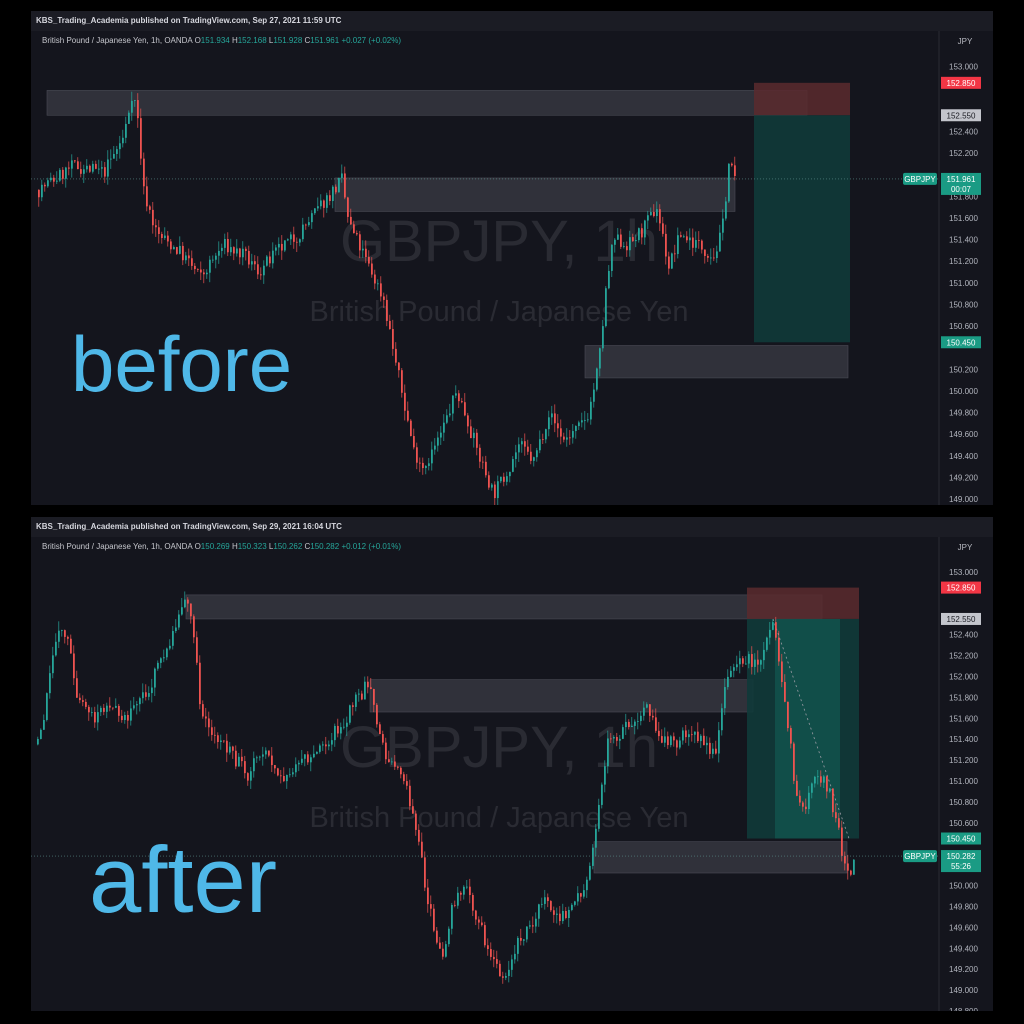 The height and width of the screenshot is (1024, 1024). What do you see at coordinates (963, 990) in the screenshot?
I see `y-tick-label: 149.000` at bounding box center [963, 990].